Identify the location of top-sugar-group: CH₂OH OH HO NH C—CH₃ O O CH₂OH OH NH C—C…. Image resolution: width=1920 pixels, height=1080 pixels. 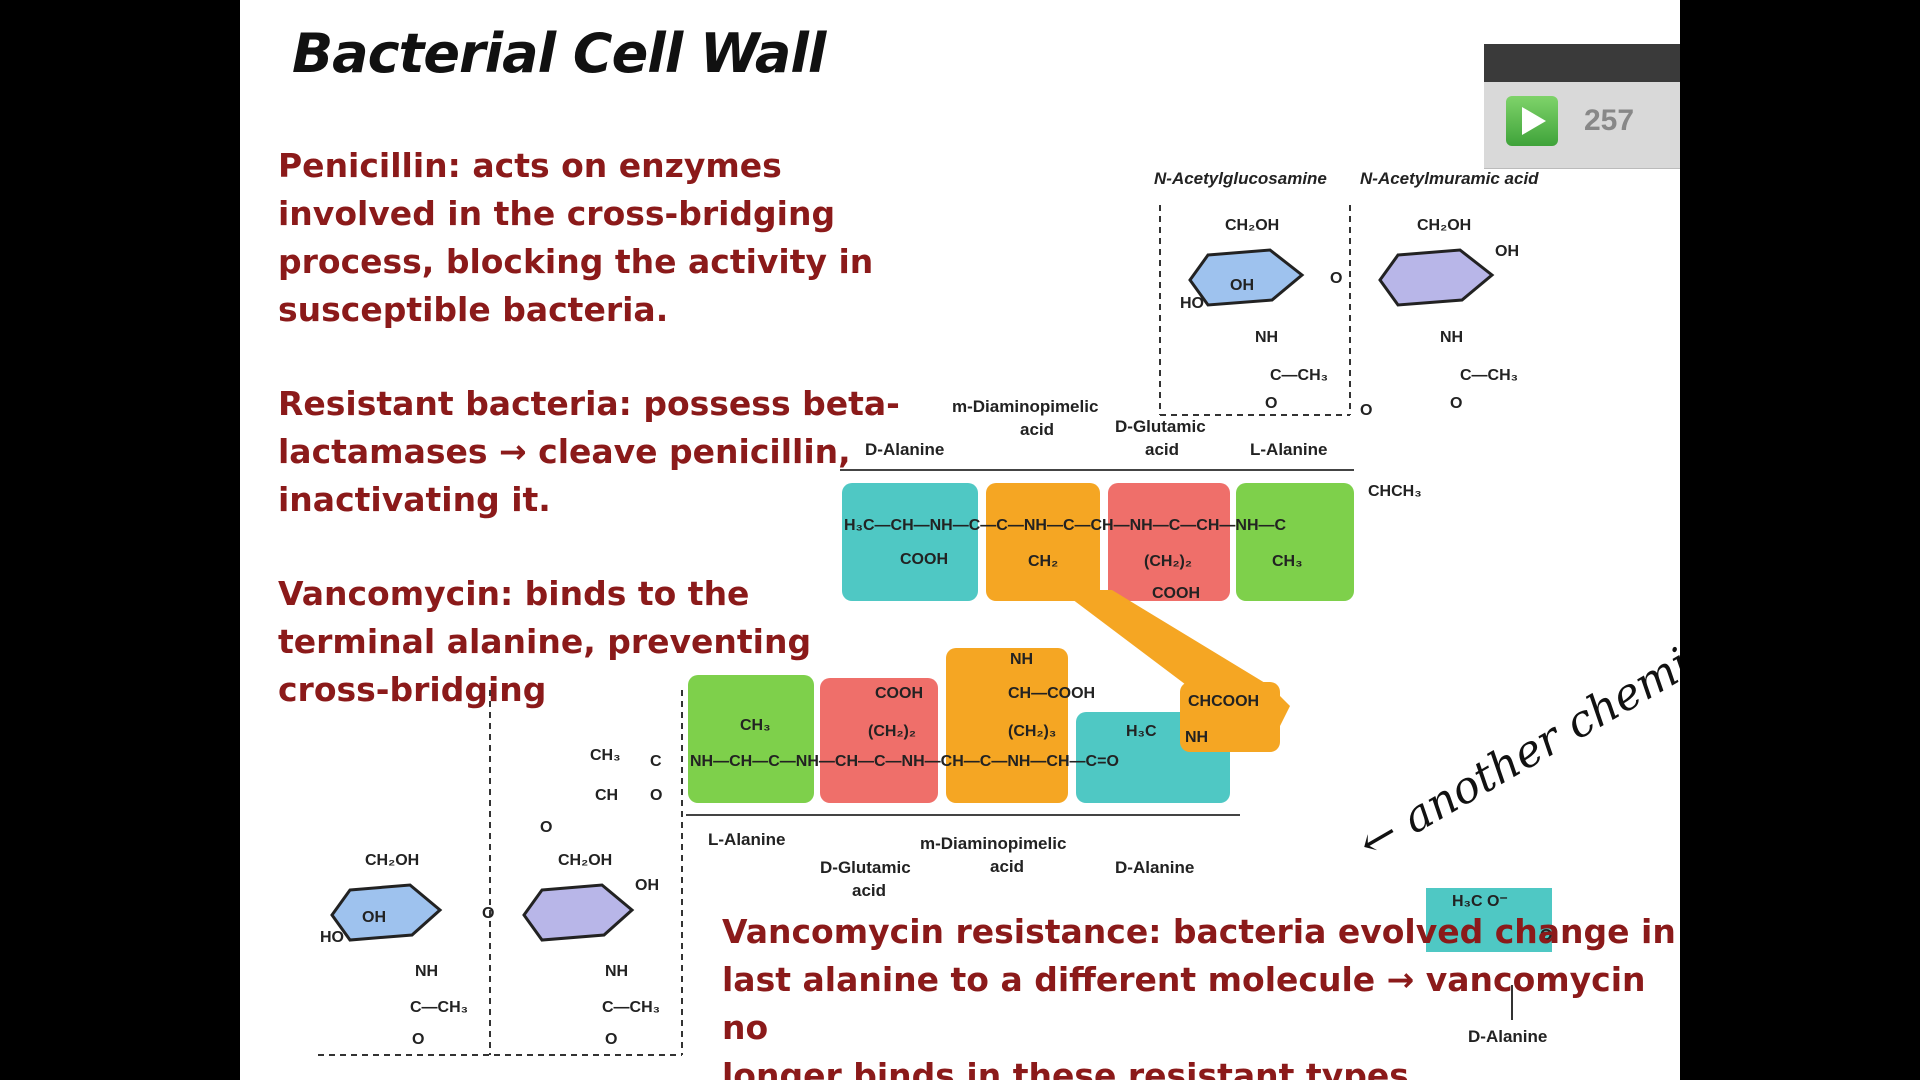
(1346, 334).